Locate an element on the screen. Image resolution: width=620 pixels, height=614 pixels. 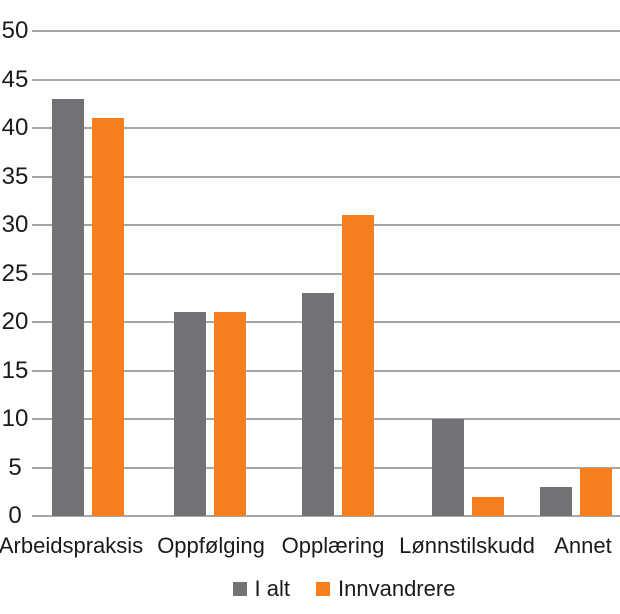
bar-innvandrere-l-nnstilskudd is located at coordinates (487, 506).